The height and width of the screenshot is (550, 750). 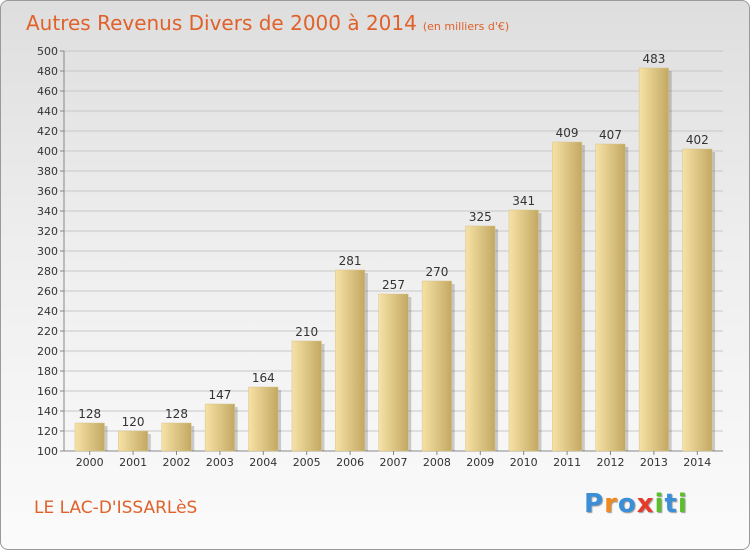 What do you see at coordinates (133, 422) in the screenshot?
I see `bar-value-label: 120` at bounding box center [133, 422].